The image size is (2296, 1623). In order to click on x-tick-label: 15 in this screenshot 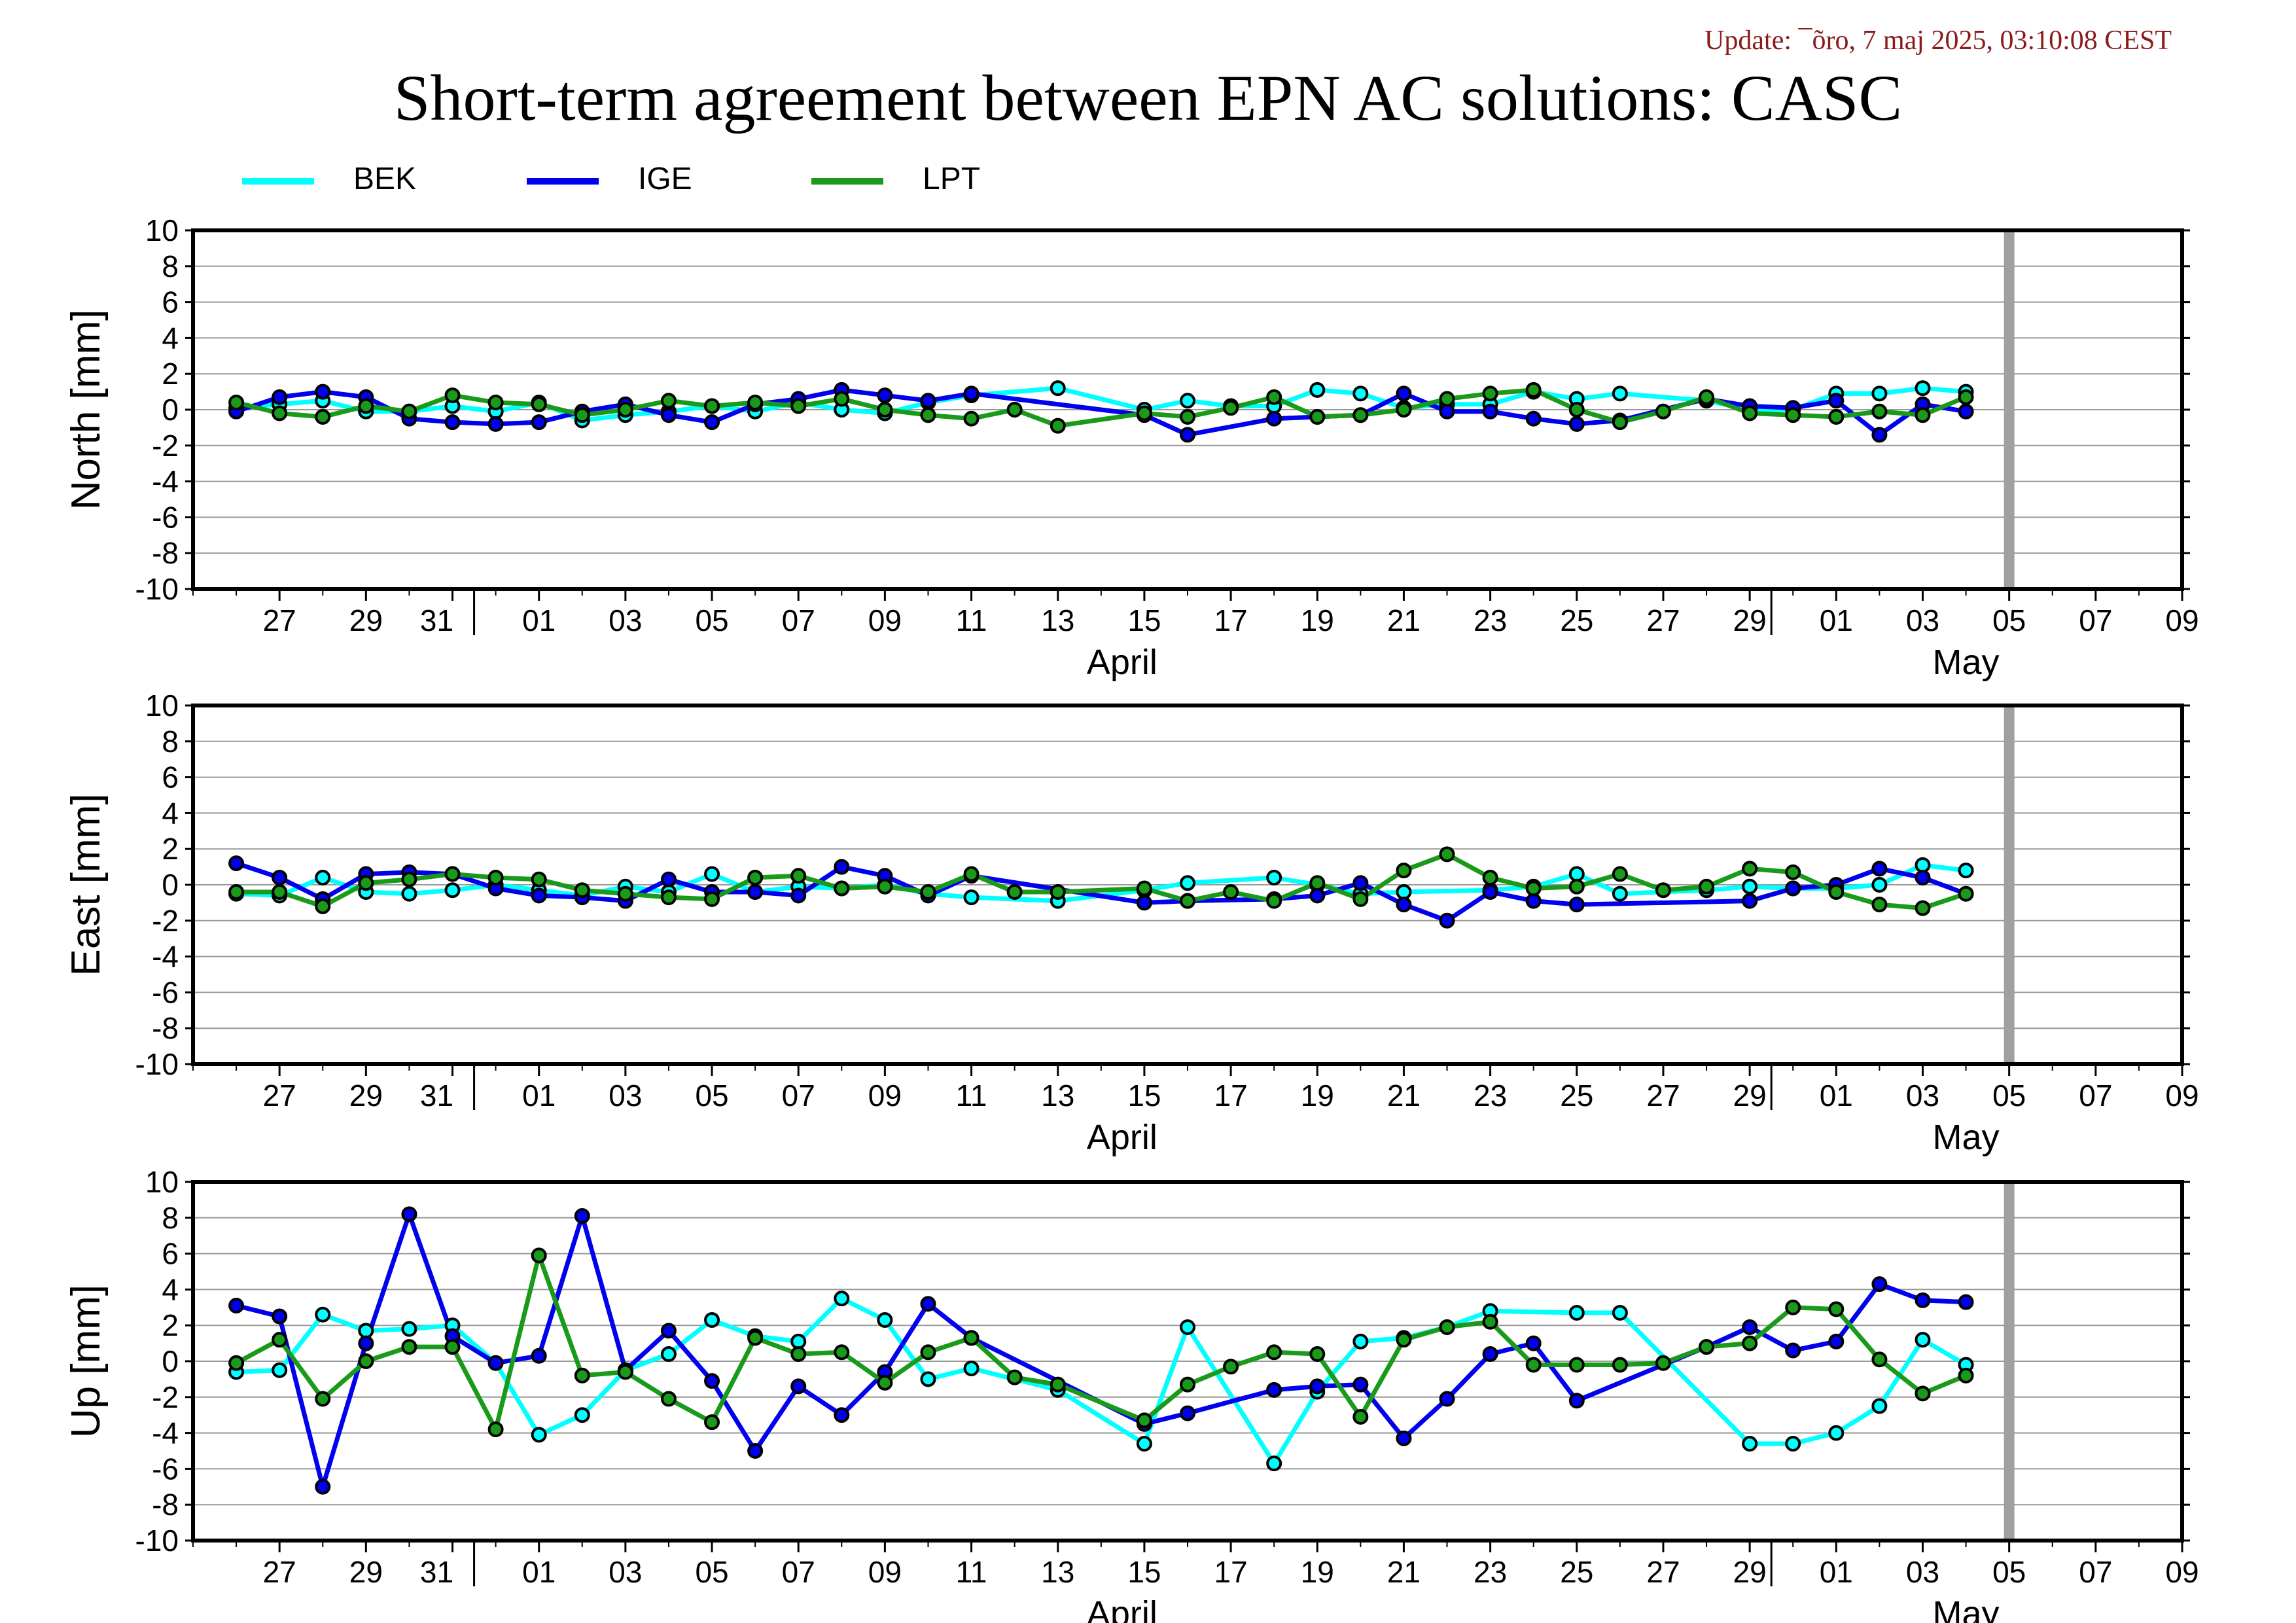, I will do `click(1144, 1572)`.